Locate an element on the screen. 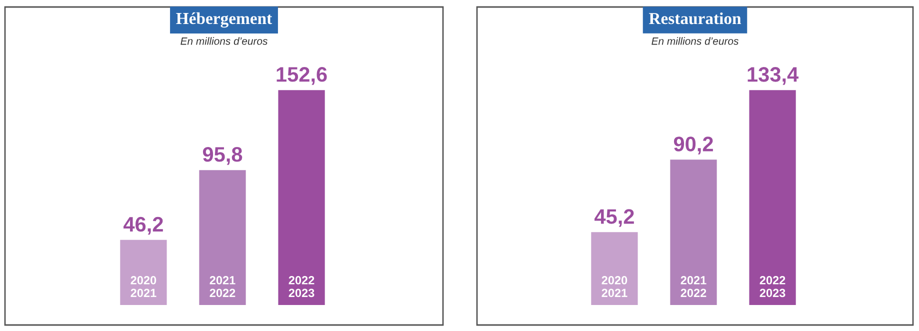  chart-title: Restauration is located at coordinates (695, 18).